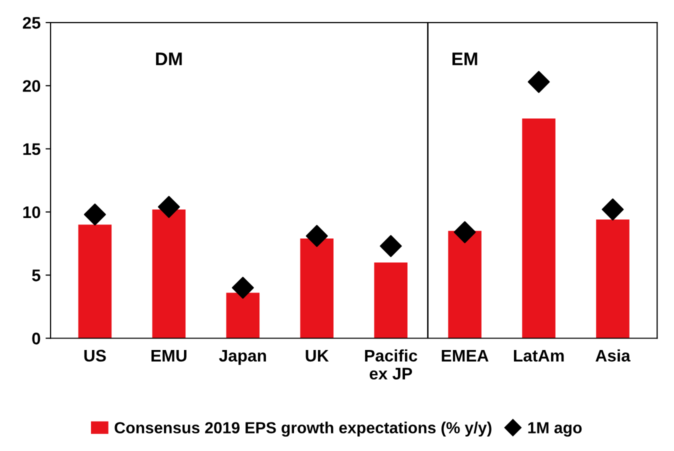 The image size is (674, 451). I want to click on y-tick-label: 20, so click(31, 86).